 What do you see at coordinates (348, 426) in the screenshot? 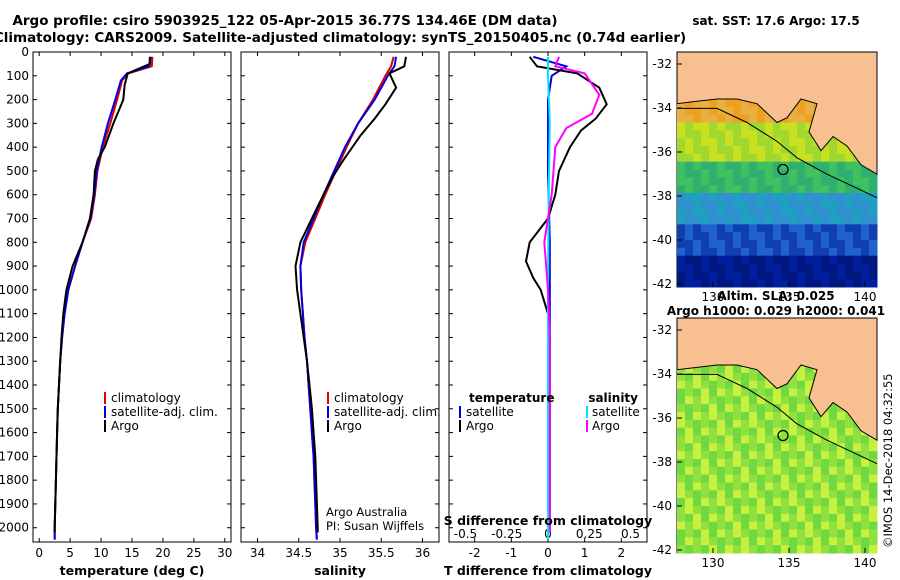
I see `legend-label-argo: Argo` at bounding box center [348, 426].